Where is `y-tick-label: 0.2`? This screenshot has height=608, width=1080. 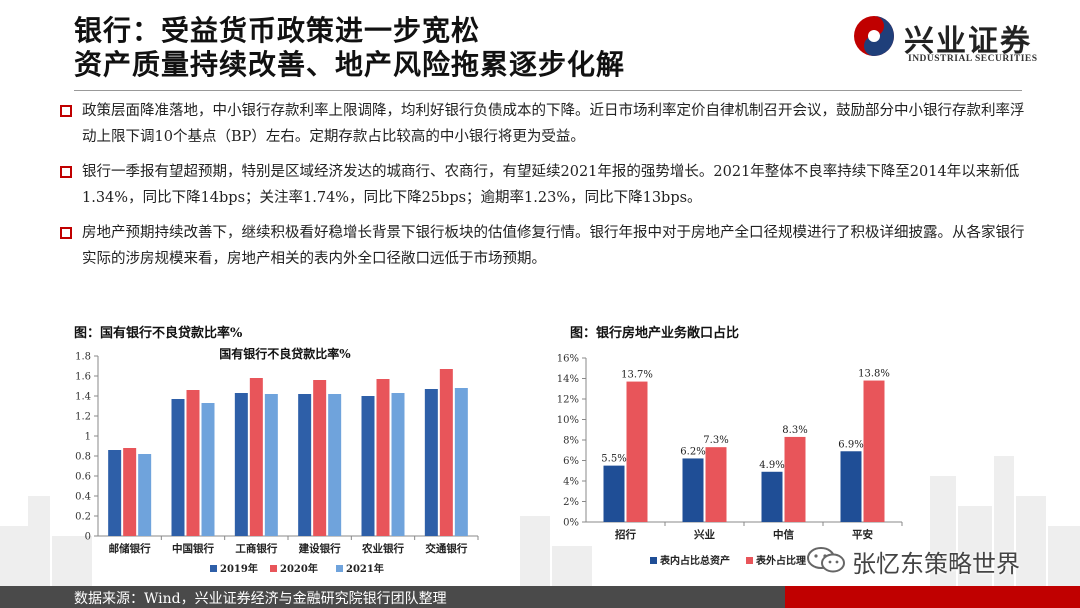 y-tick-label: 0.2 is located at coordinates (83, 517).